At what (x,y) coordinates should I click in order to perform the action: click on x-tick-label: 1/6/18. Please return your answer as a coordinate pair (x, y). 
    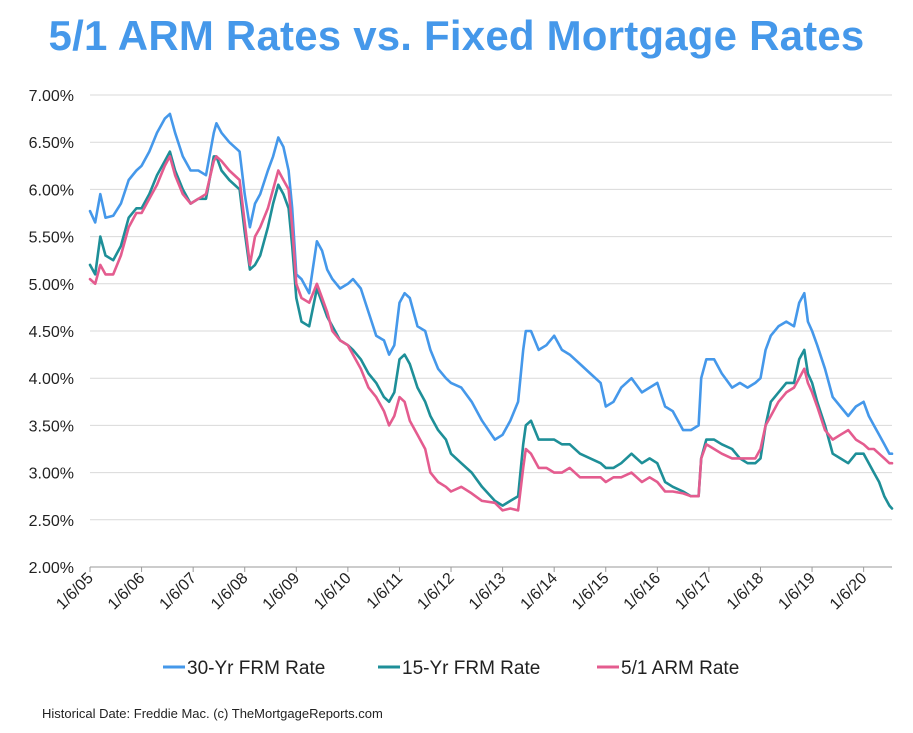
    Looking at the image, I should click on (746, 592).